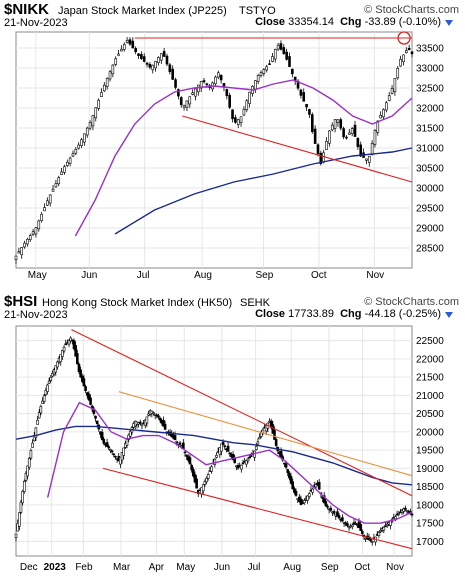  Describe the element at coordinates (430, 149) in the screenshot. I see `y-tick-label: 31000` at that location.